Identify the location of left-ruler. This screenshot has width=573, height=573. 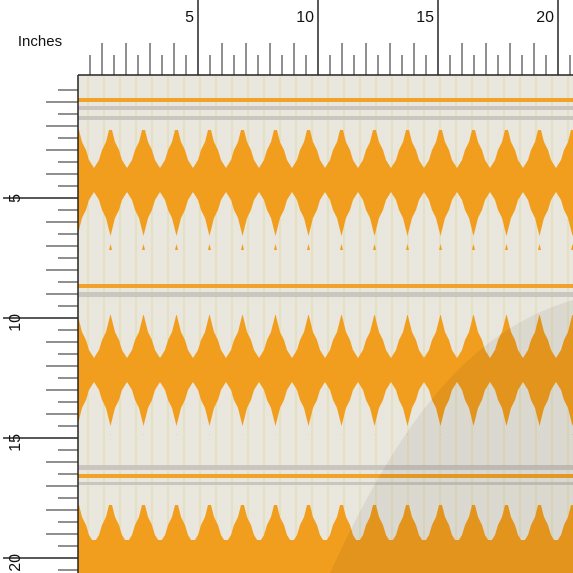
(39, 286).